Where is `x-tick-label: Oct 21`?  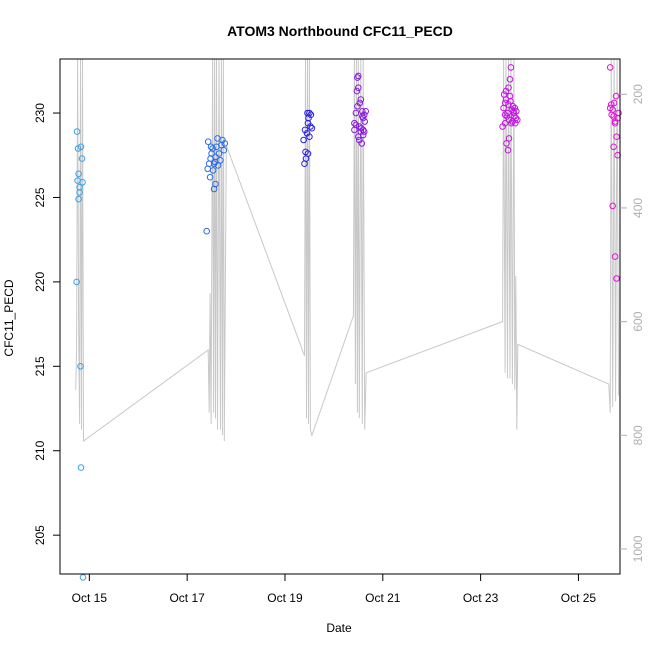 x-tick-label: Oct 21 is located at coordinates (383, 598).